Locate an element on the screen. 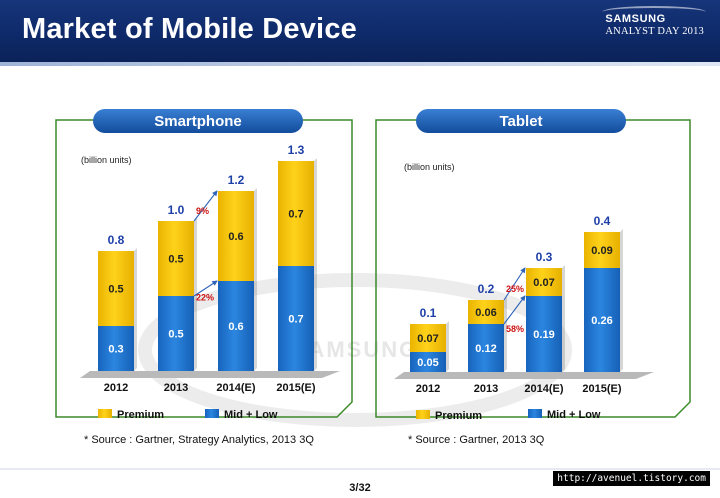  smartphone-legend-midlow-swatch is located at coordinates (212, 413).